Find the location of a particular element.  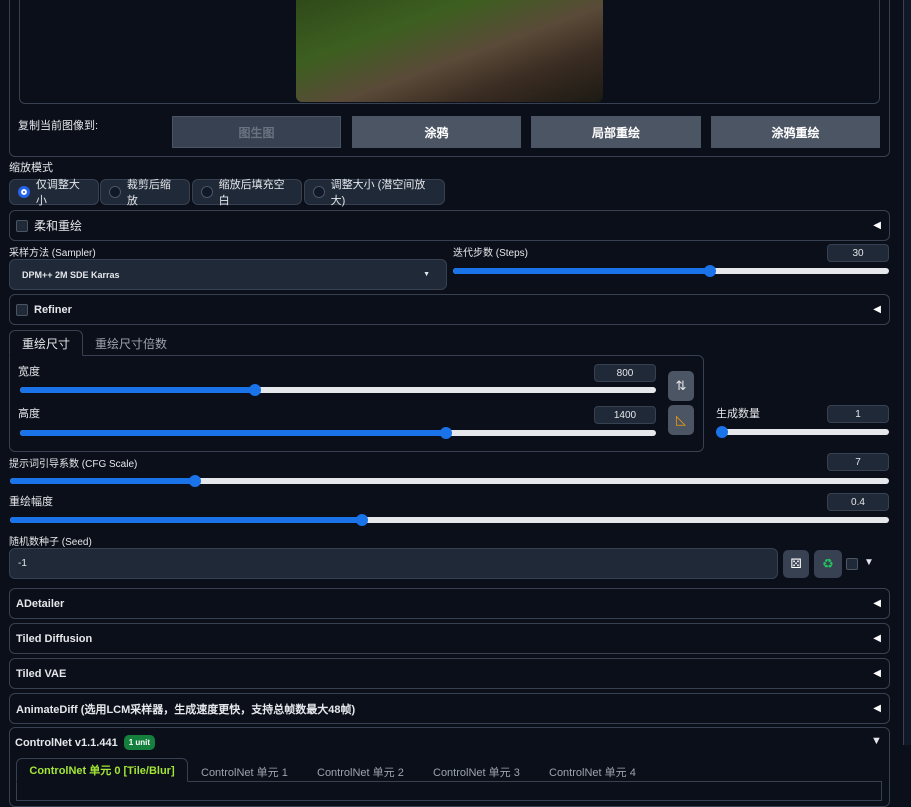

width-input: 800 is located at coordinates (625, 373).